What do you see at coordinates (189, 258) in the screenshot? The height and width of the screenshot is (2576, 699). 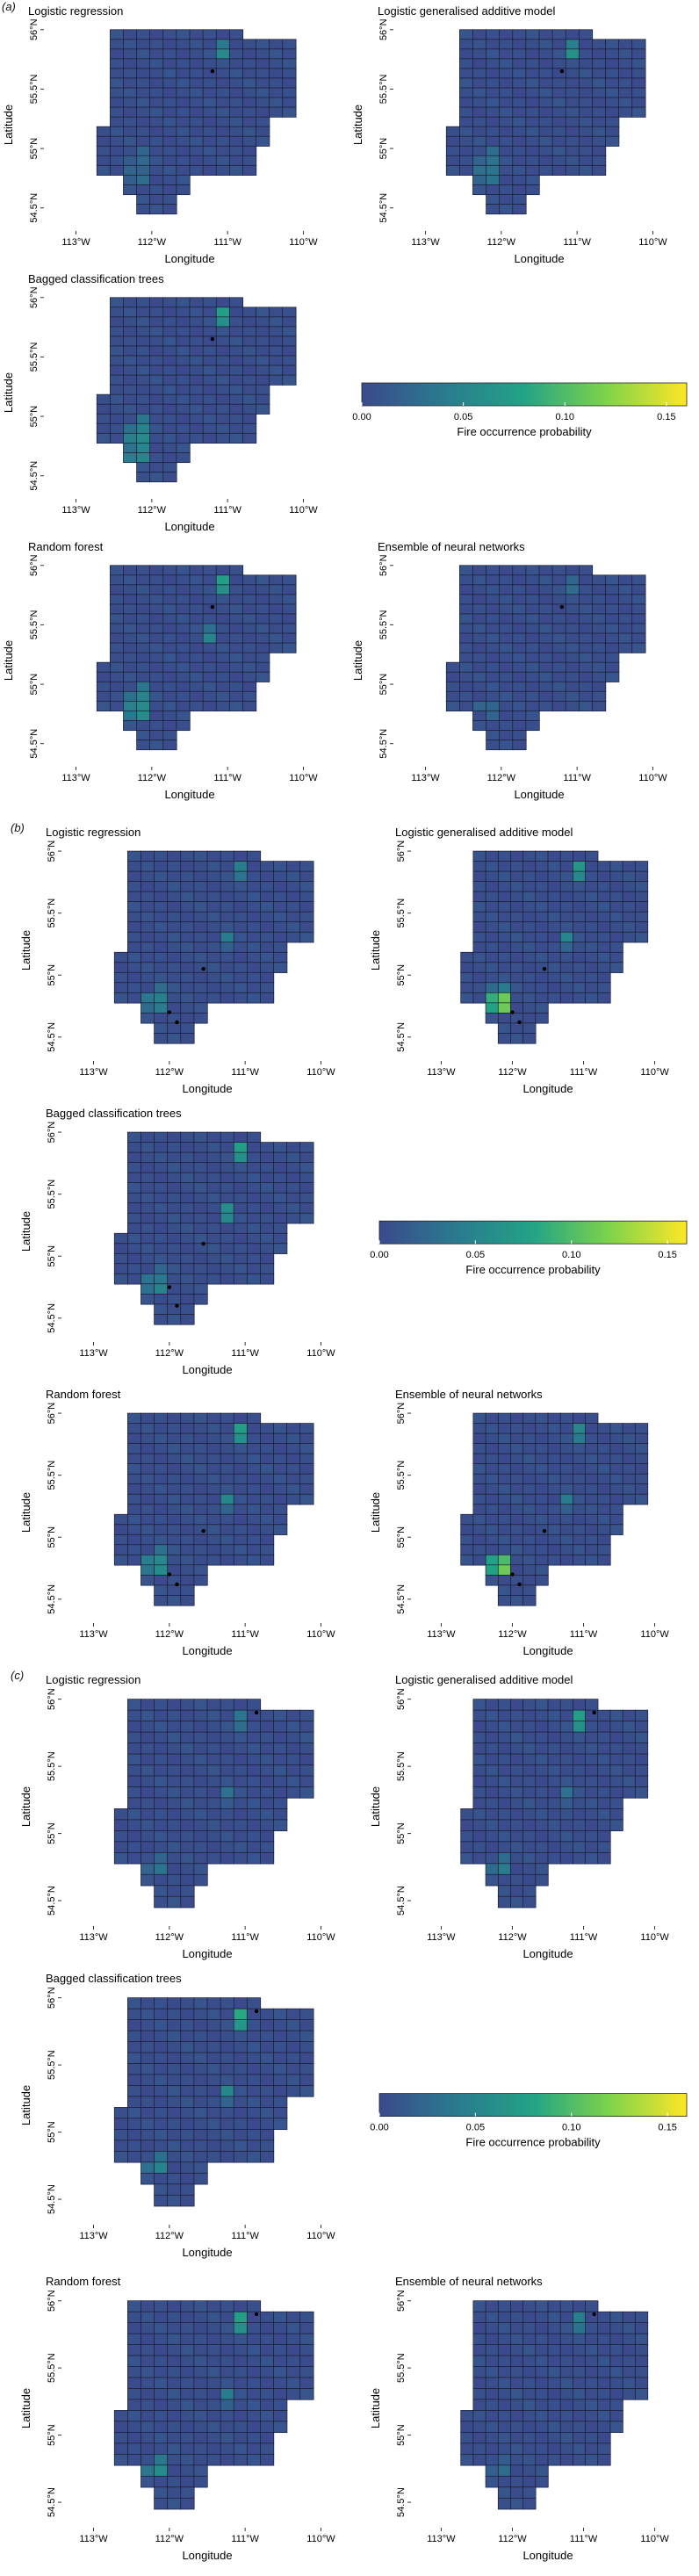 I see `x-axis-label: Longitude` at bounding box center [189, 258].